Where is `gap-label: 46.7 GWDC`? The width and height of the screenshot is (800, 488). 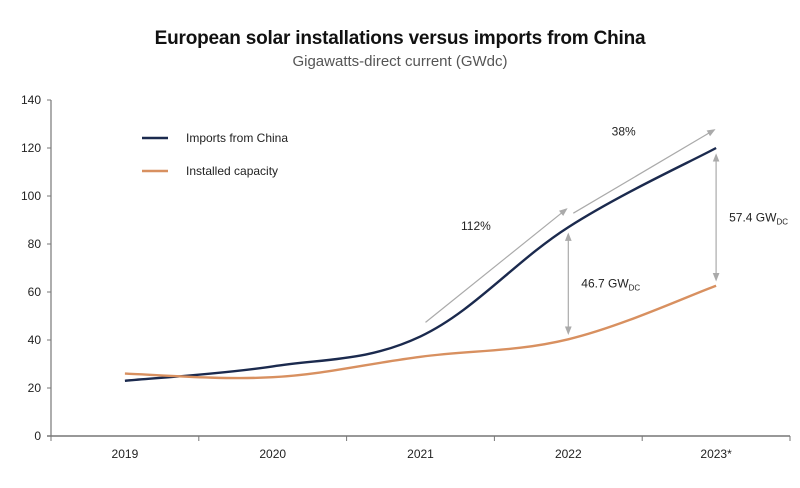
gap-label: 46.7 GWDC is located at coordinates (610, 285).